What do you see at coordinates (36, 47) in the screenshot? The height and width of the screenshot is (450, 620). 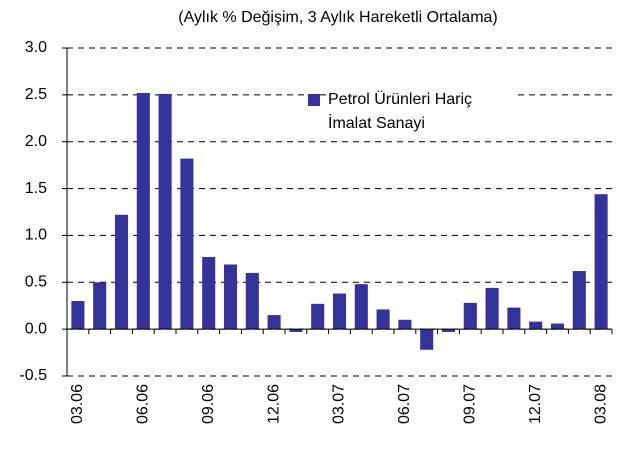 I see `y-tick-label: 3.0` at bounding box center [36, 47].